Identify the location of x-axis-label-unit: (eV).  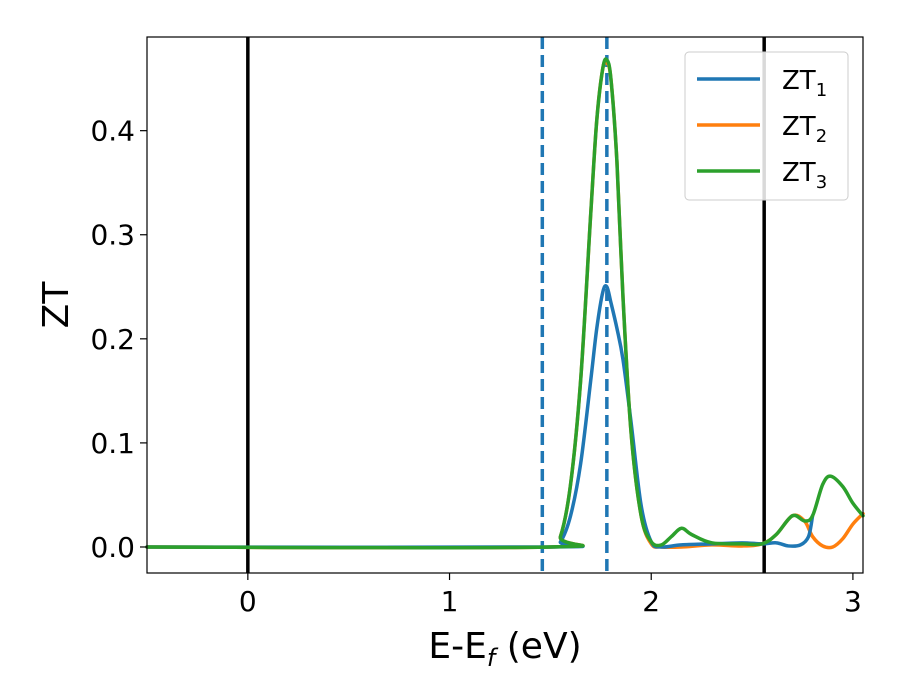
(544, 646).